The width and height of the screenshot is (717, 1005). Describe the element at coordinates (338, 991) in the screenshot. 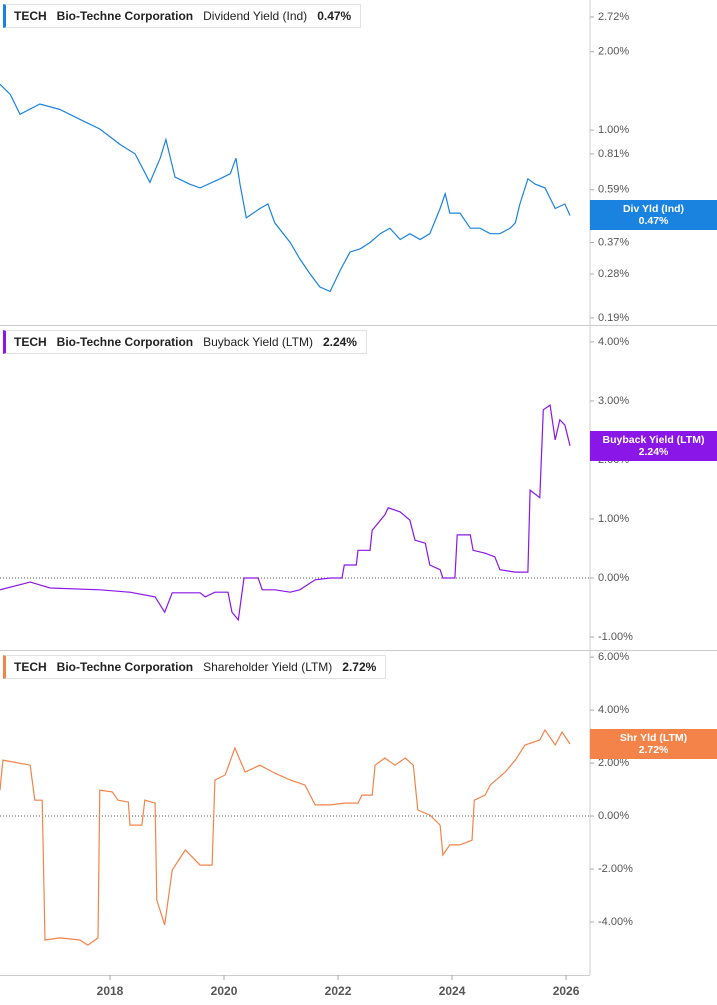

I see `x-tick-label: 2022` at that location.